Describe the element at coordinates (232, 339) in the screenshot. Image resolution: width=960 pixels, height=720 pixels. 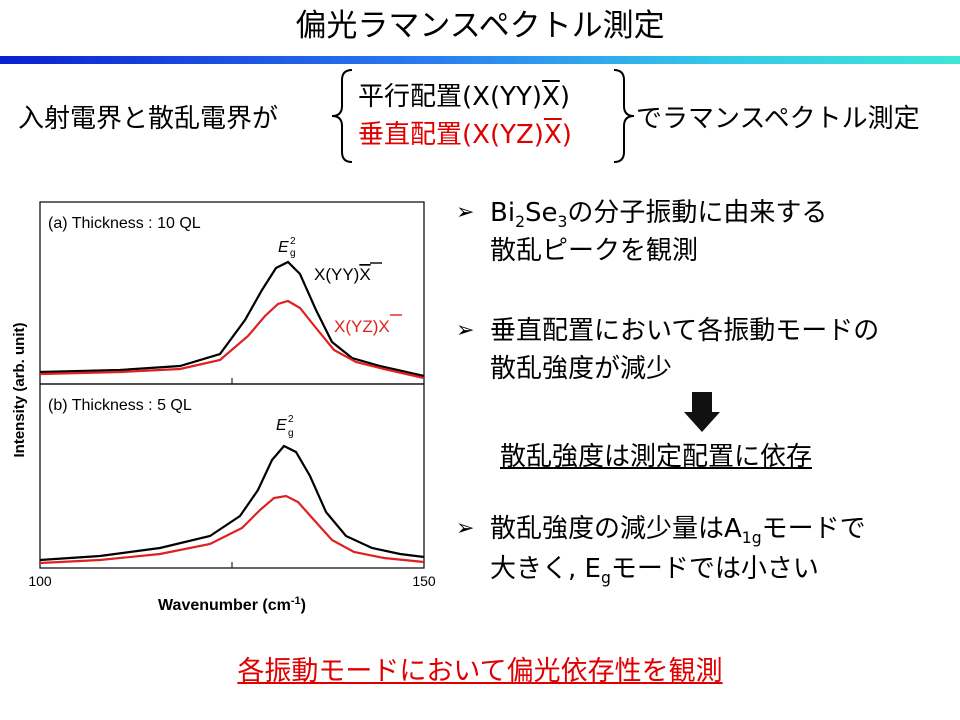
I see `panel-a-curve-perpendicular` at that location.